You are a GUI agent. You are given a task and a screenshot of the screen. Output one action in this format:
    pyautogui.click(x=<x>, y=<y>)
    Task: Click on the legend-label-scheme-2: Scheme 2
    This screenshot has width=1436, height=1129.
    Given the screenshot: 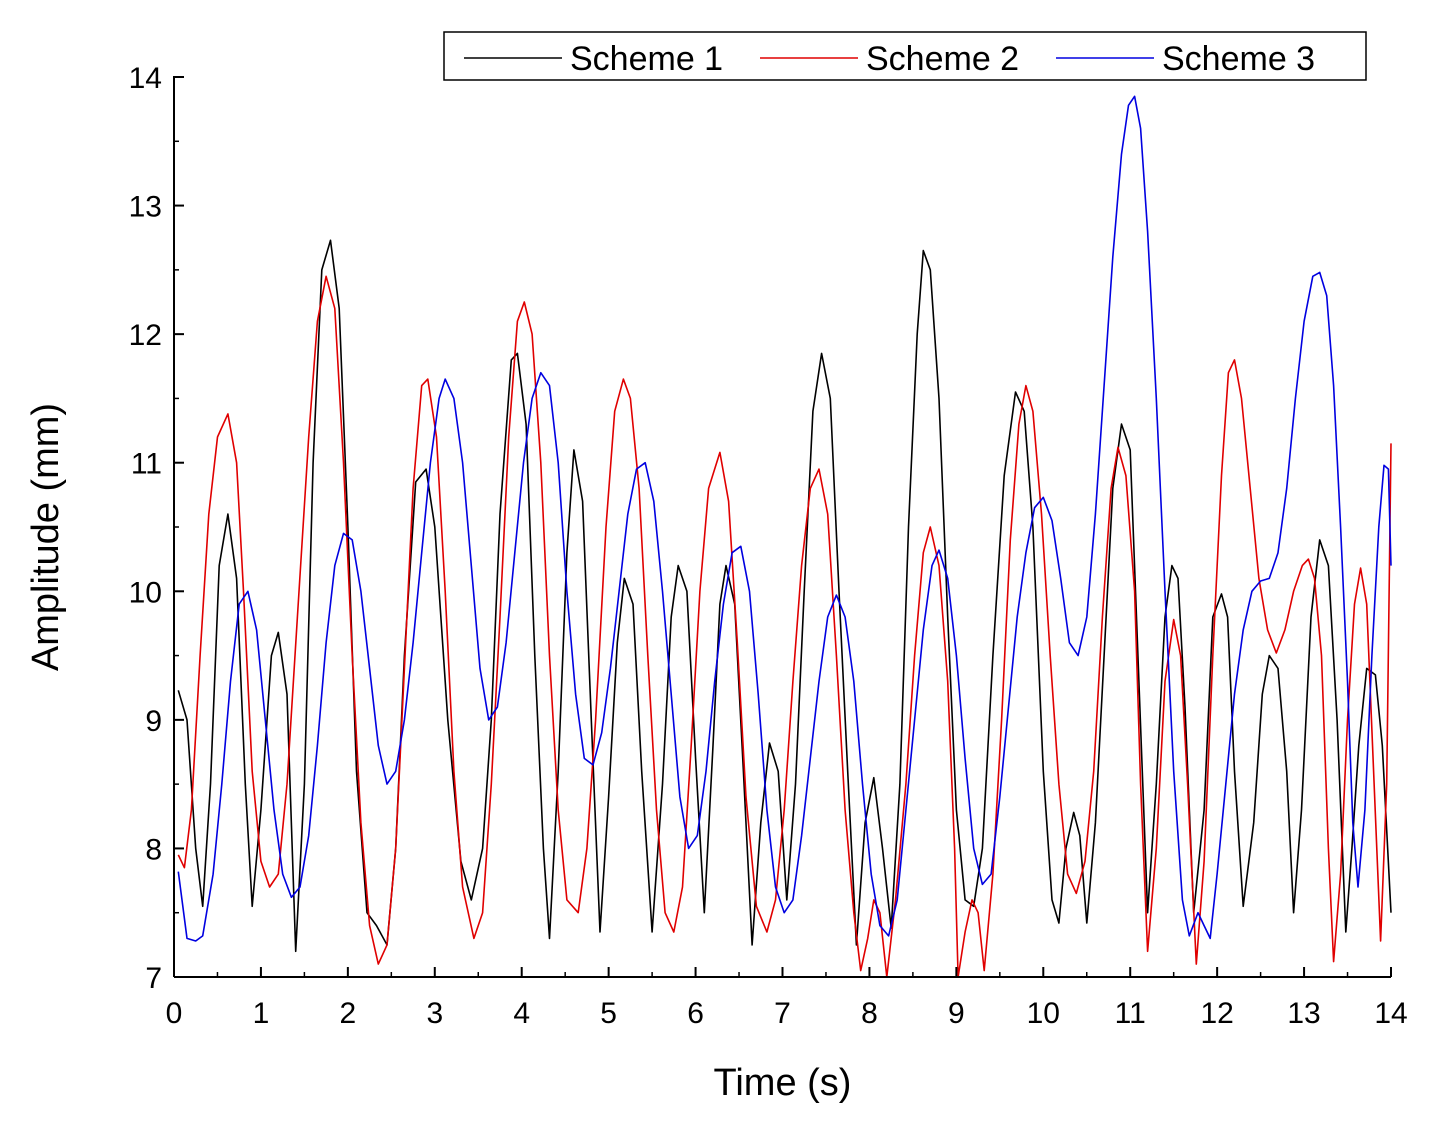 What is the action you would take?
    pyautogui.click(x=942, y=59)
    